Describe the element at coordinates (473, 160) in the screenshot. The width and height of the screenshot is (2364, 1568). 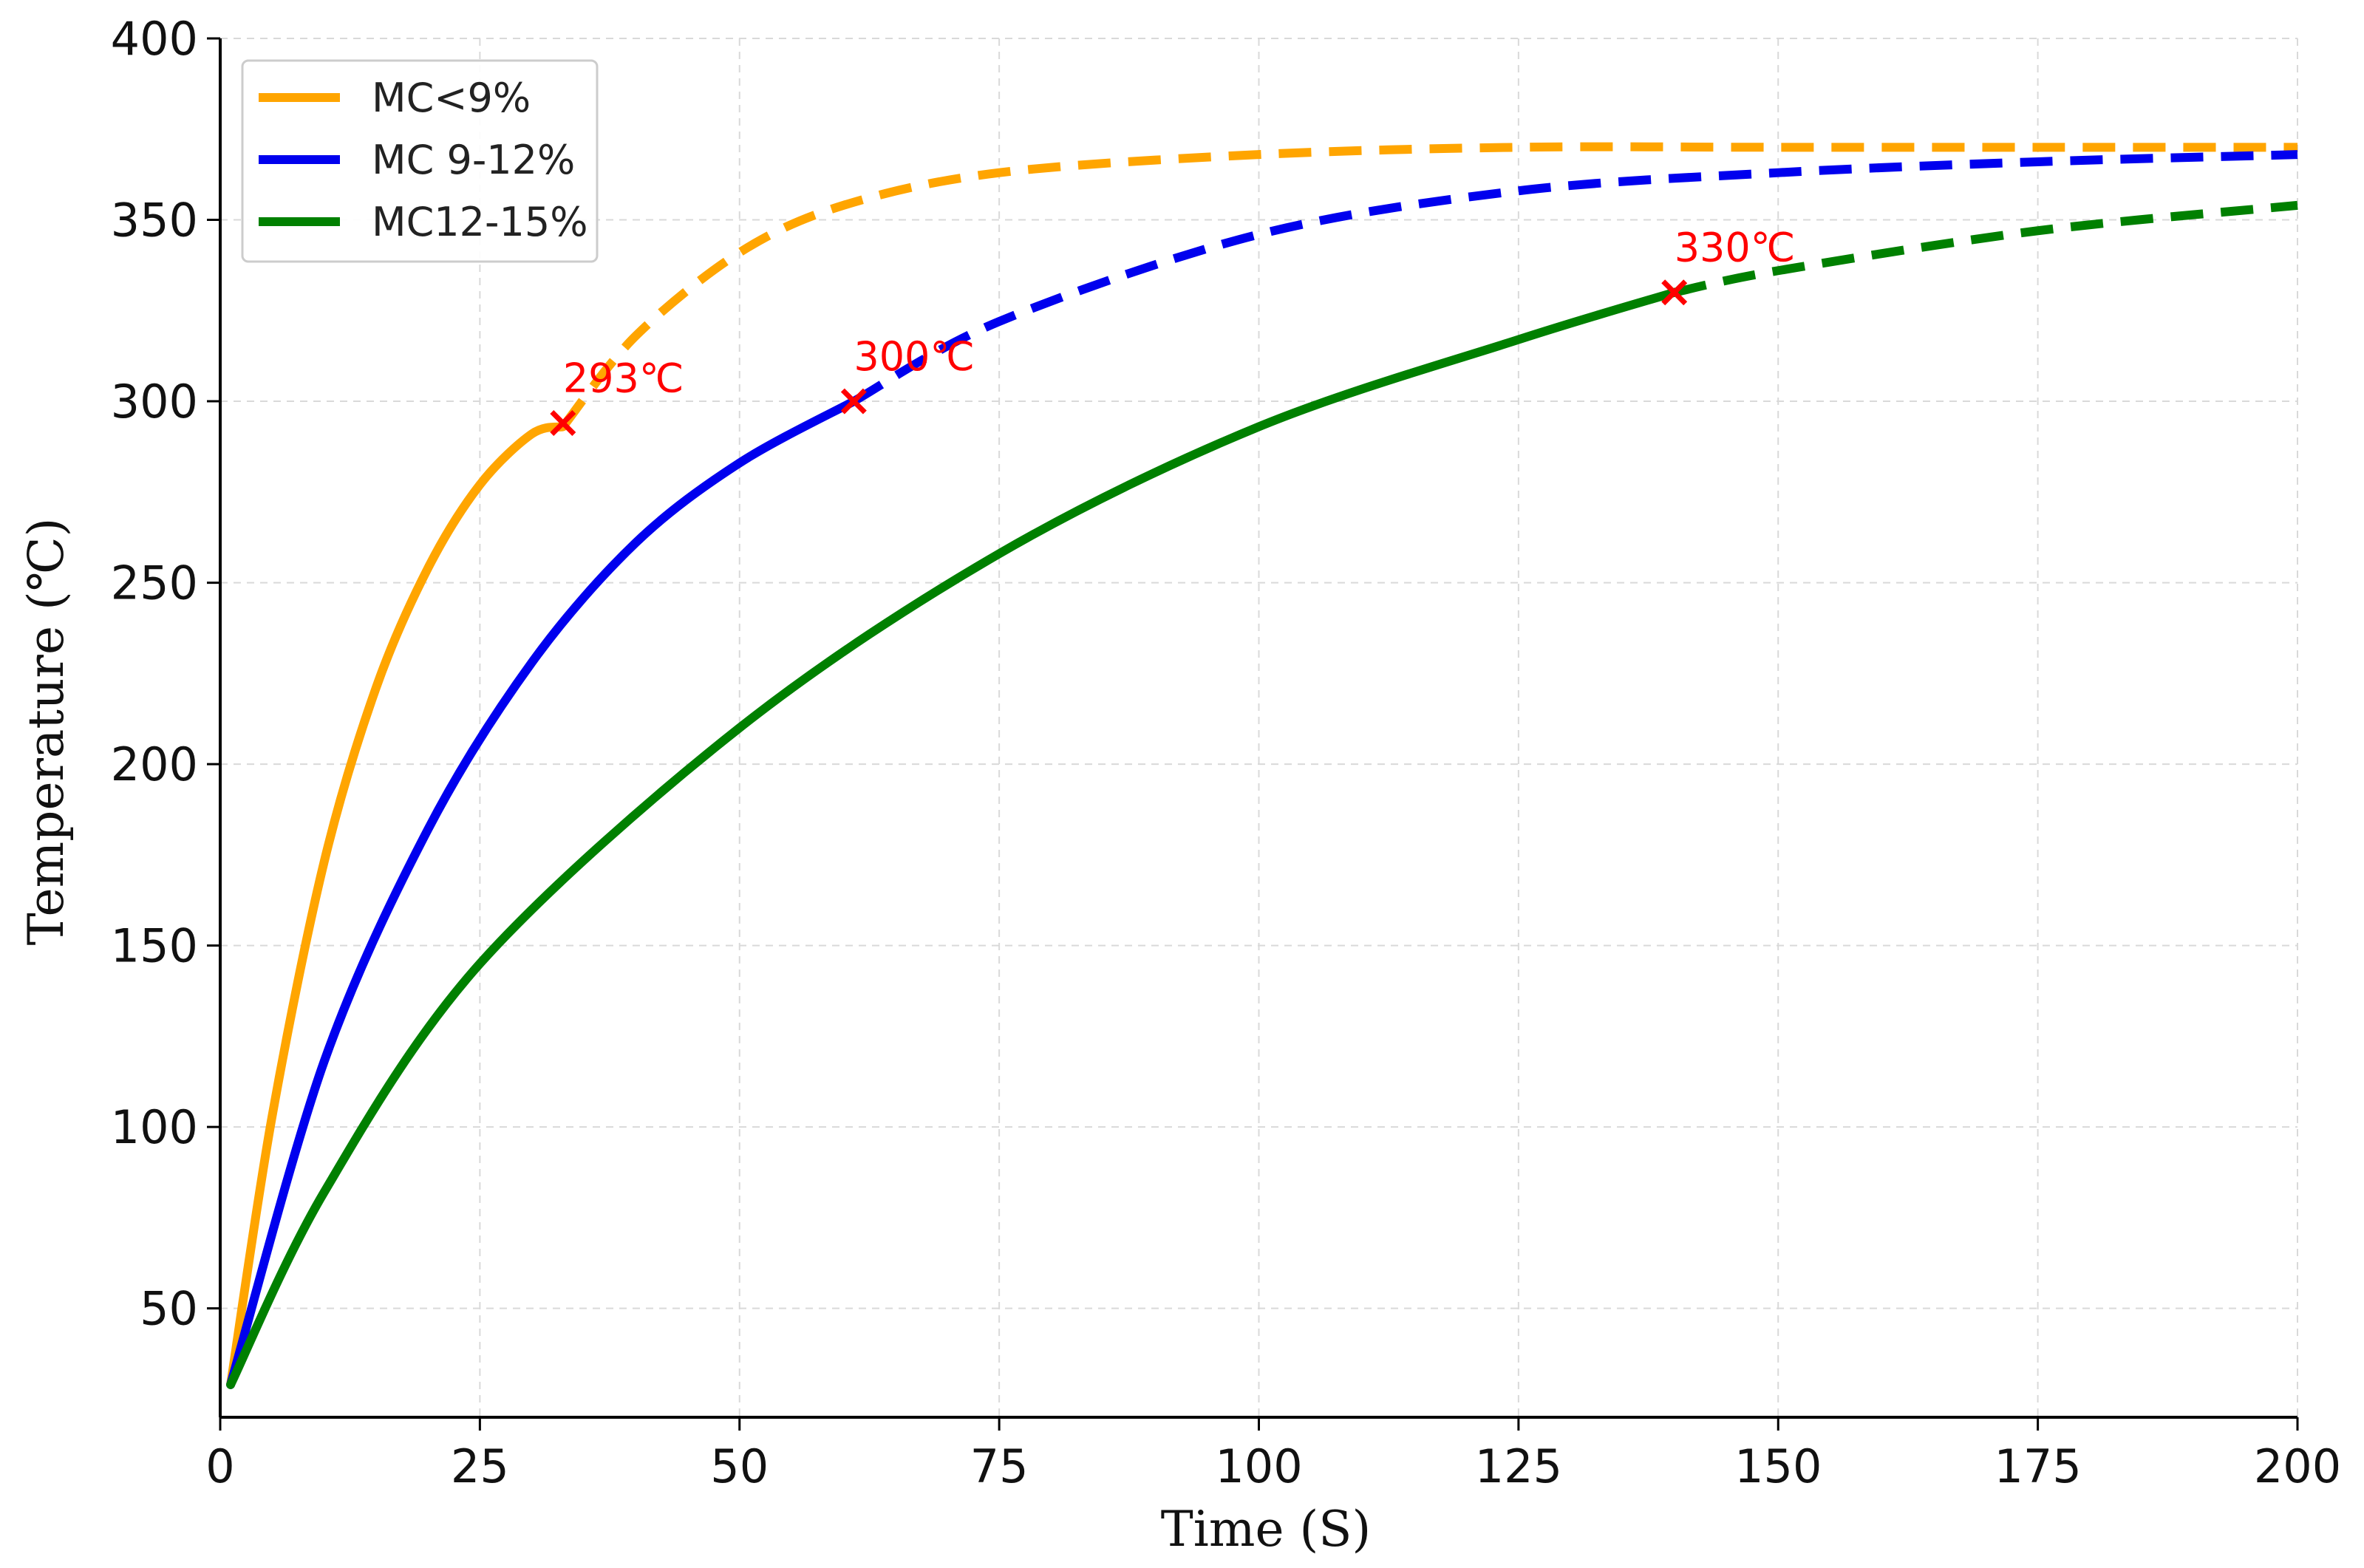
I see `legend-label: MC 9-12%` at that location.